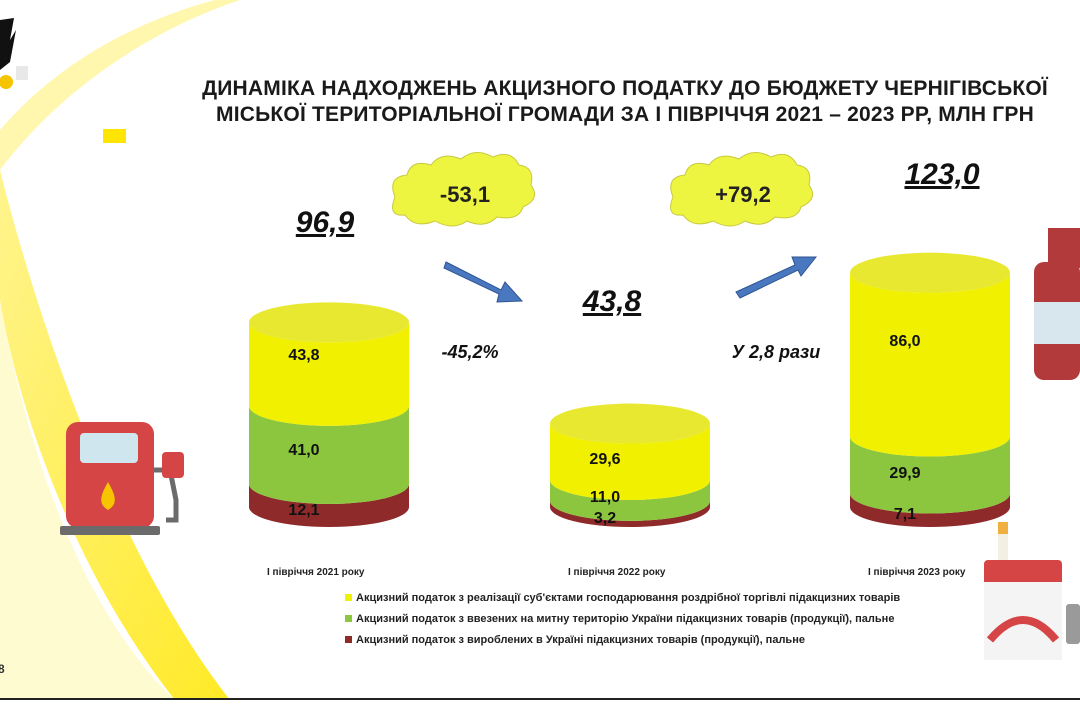 This screenshot has height=720, width=1080. What do you see at coordinates (120, 85) in the screenshot?
I see `yellow-swoosh-top` at bounding box center [120, 85].